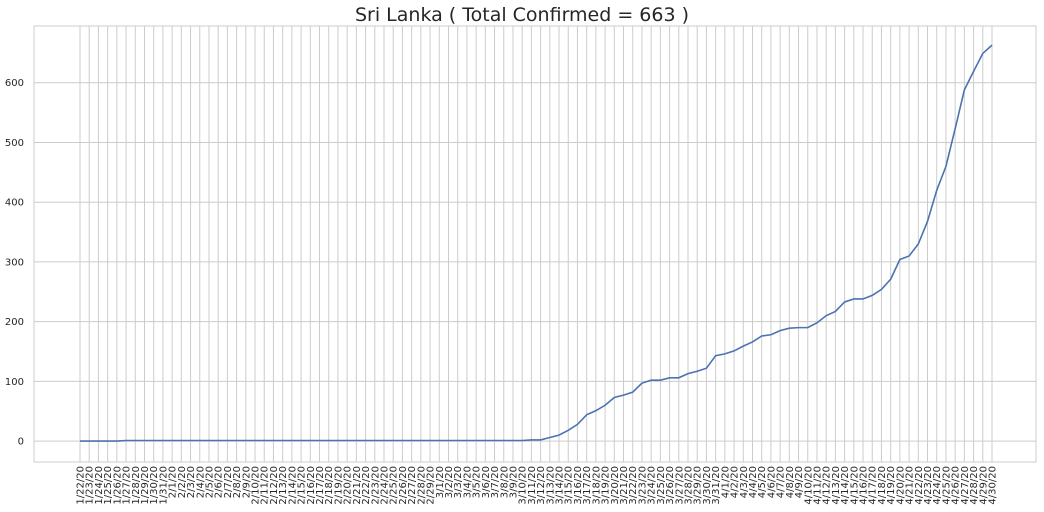 The image size is (1044, 512). Describe the element at coordinates (698, 485) in the screenshot. I see `x-tick-label: 3/29/20` at that location.